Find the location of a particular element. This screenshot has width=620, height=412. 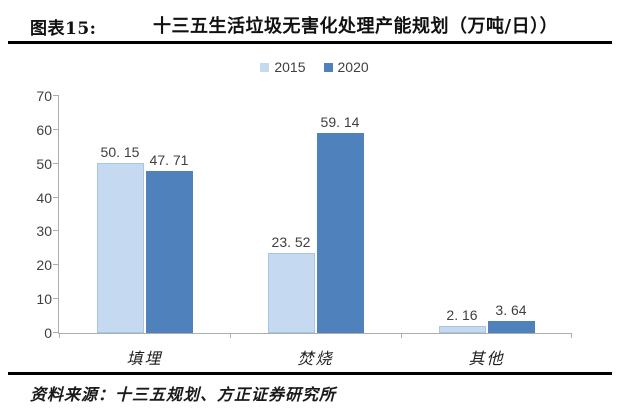

y-tick-label-0: 0 is located at coordinates (48, 333).